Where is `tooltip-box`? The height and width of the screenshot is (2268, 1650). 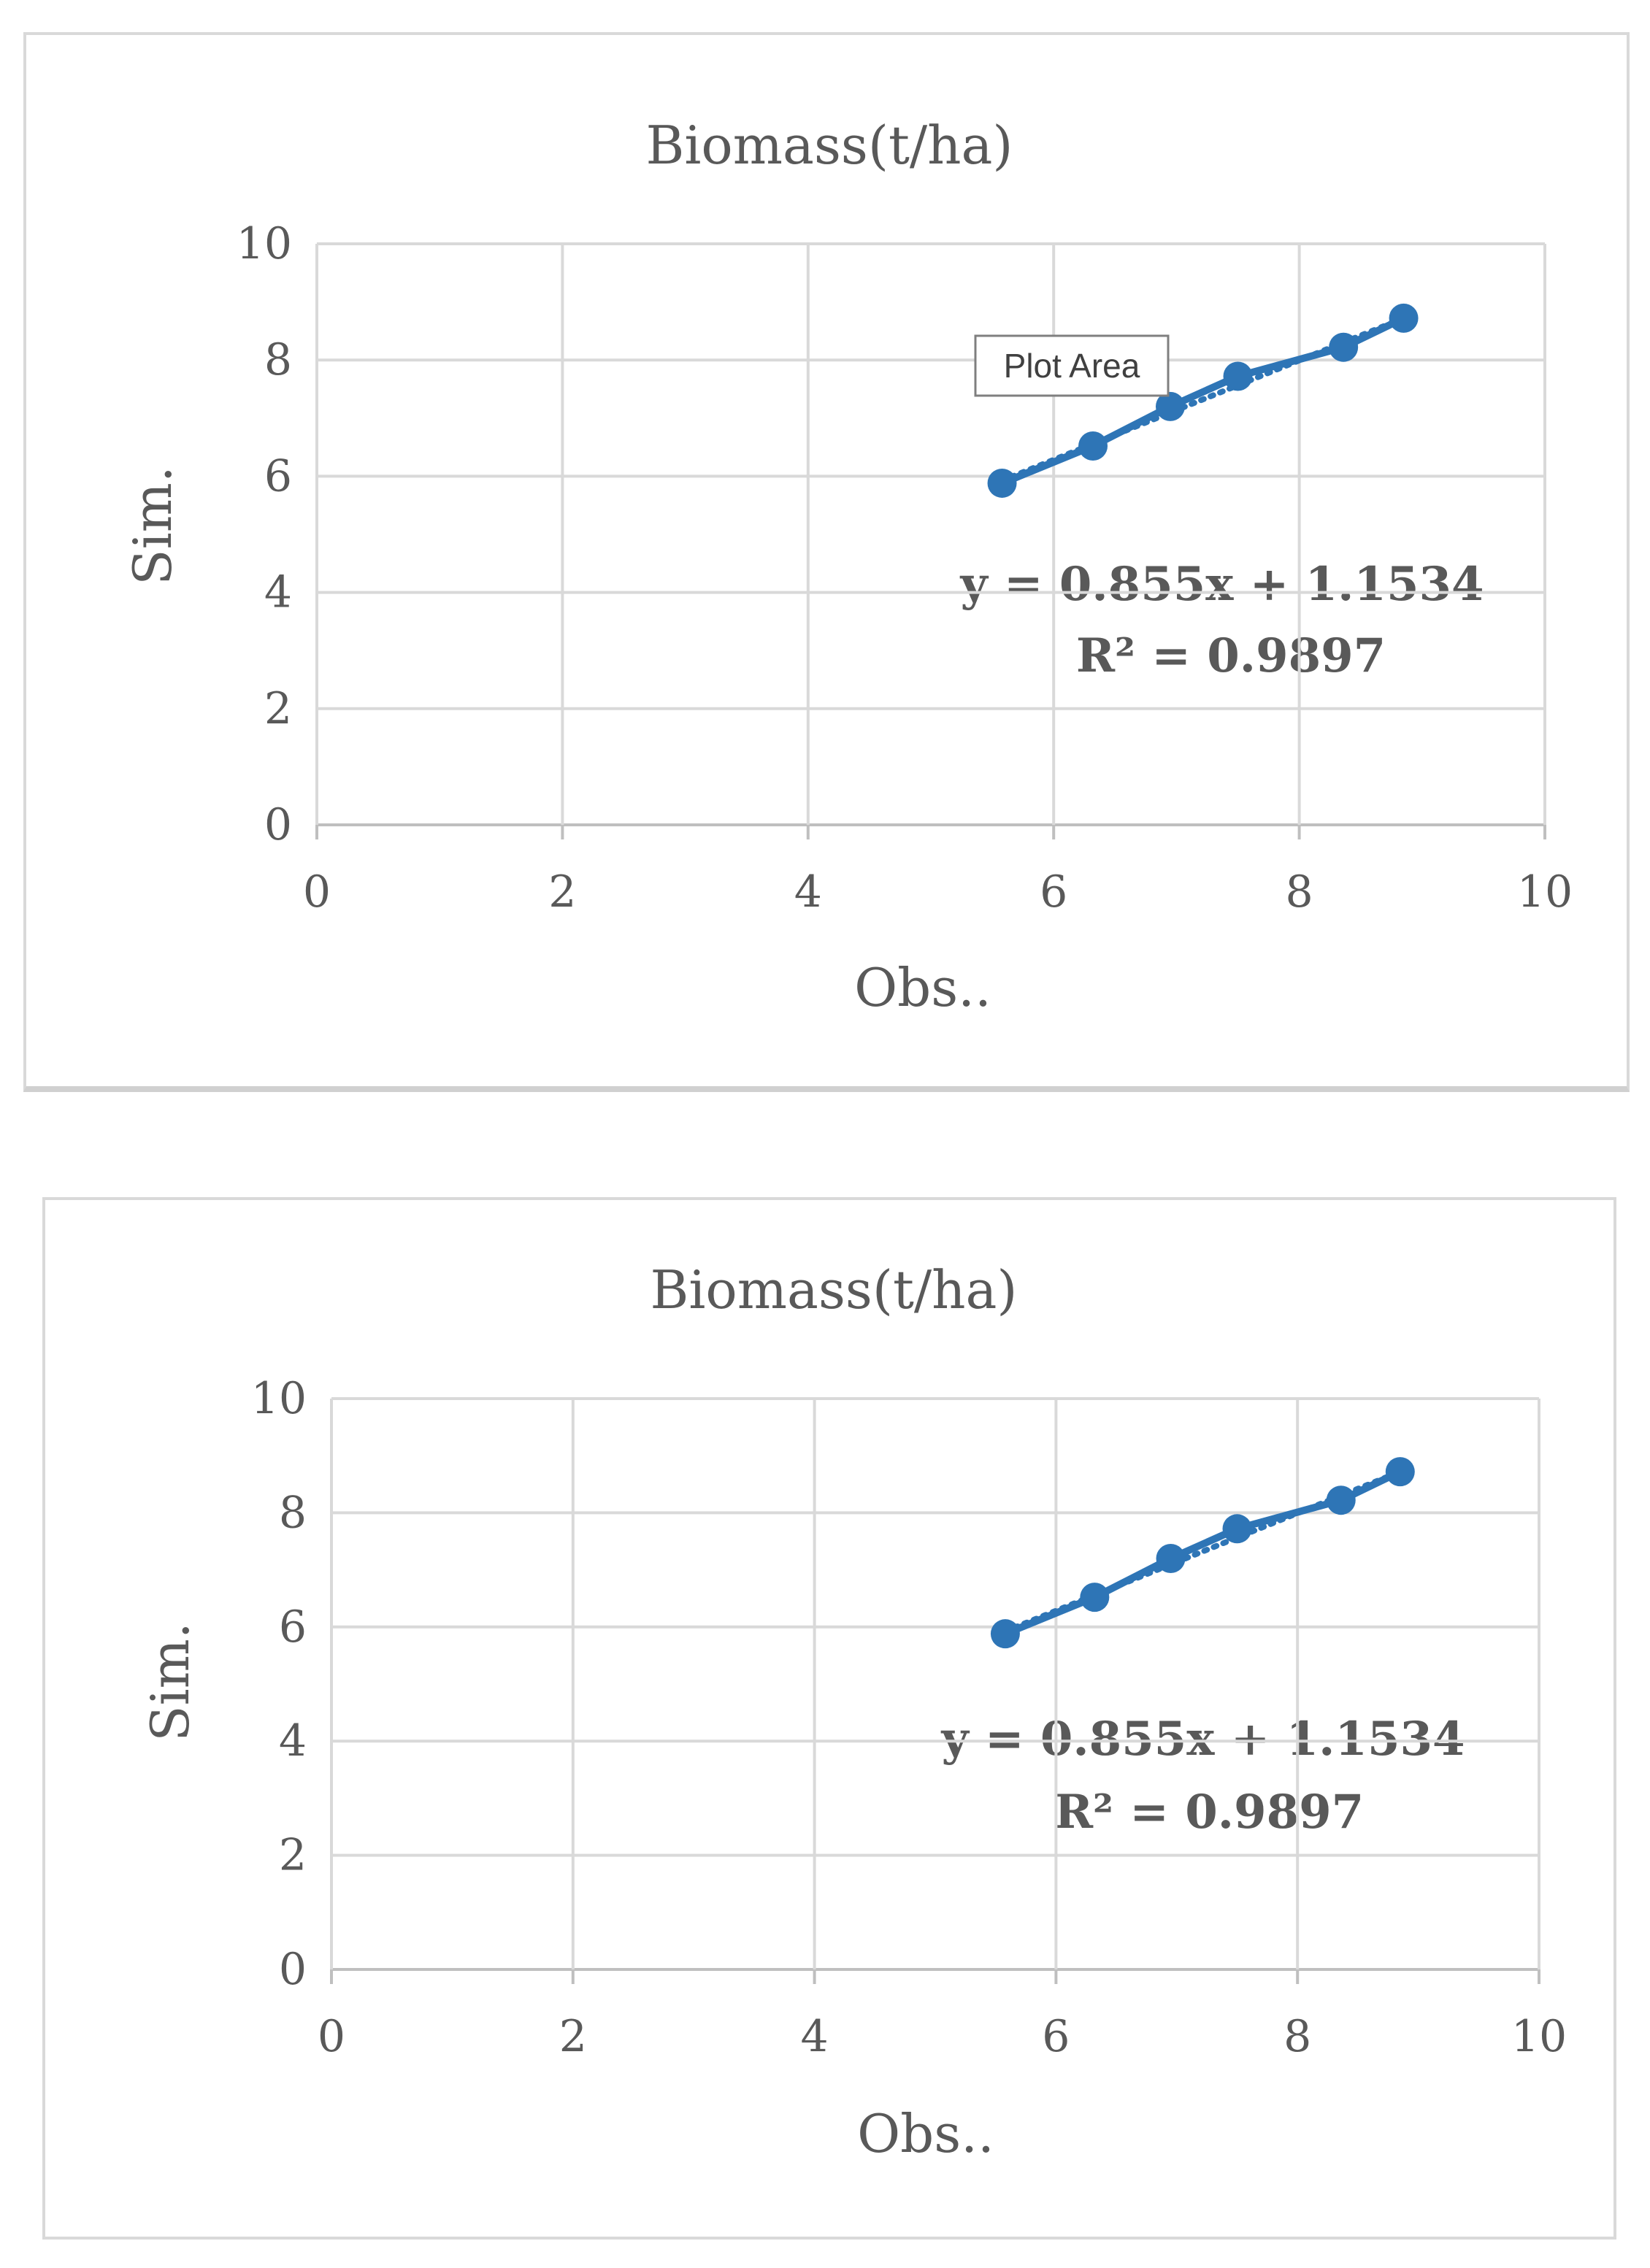
tooltip-box is located at coordinates (1072, 365).